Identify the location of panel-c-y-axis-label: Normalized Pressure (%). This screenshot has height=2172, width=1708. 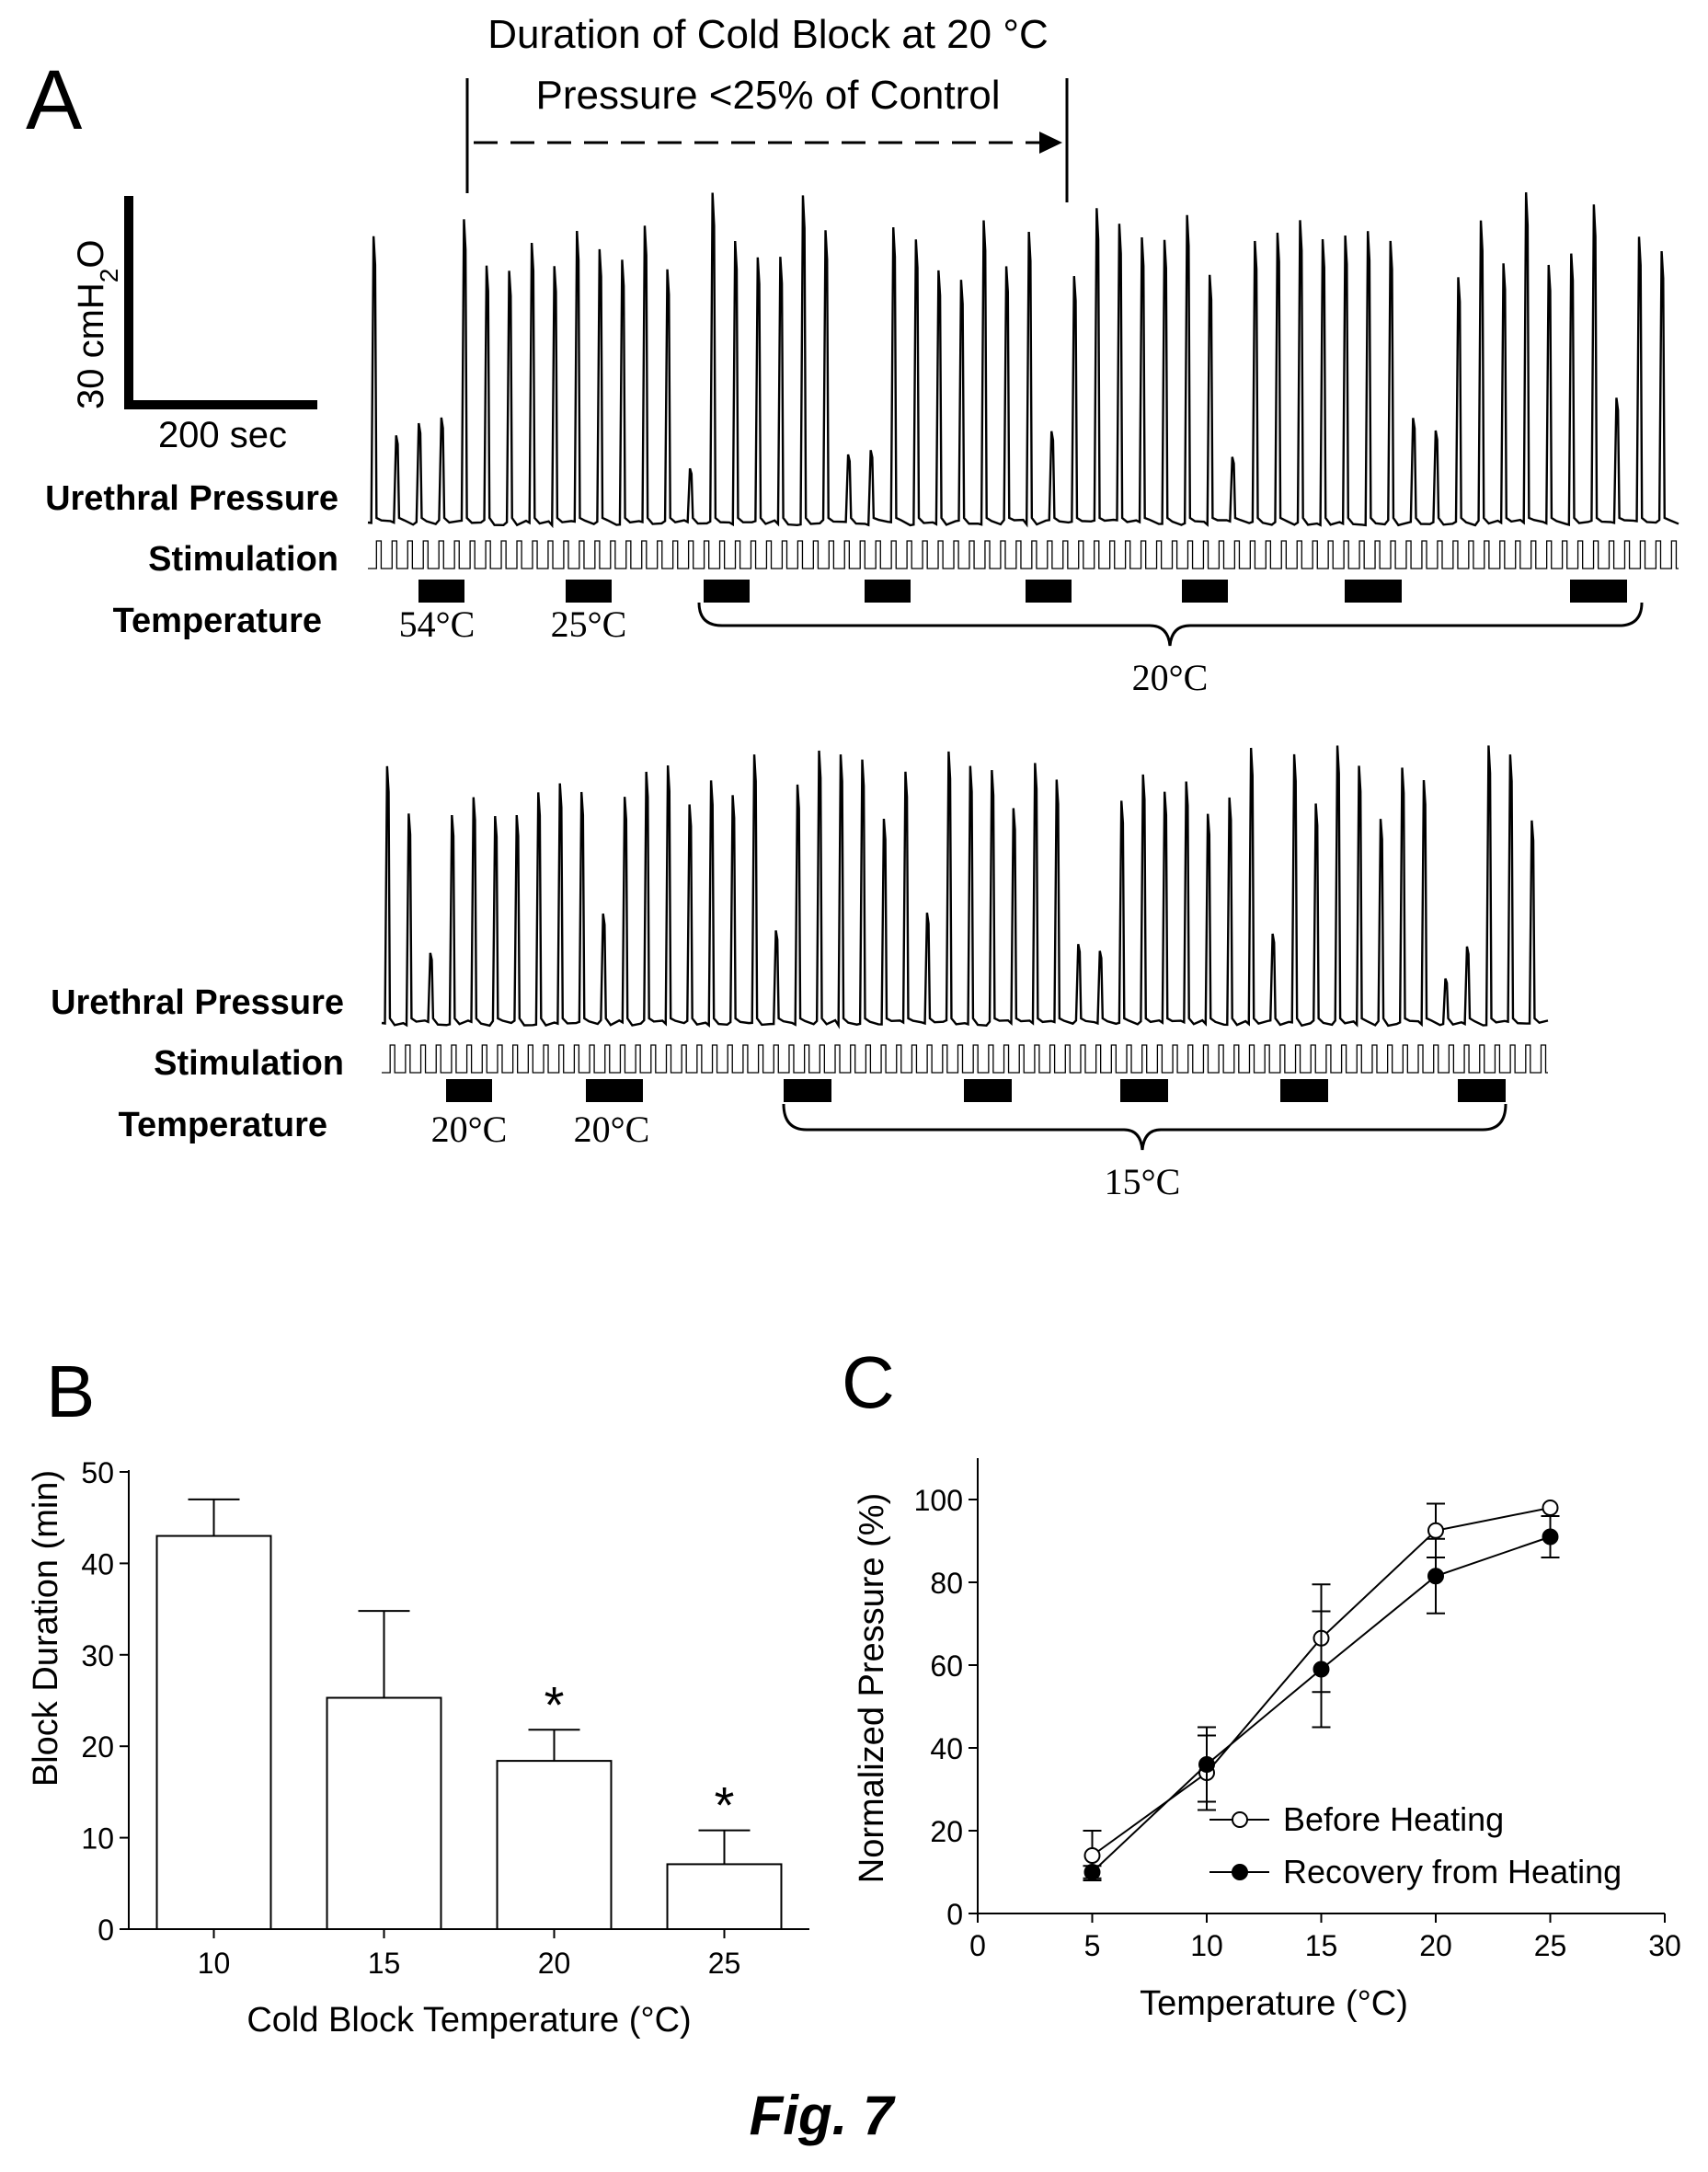
(872, 1688).